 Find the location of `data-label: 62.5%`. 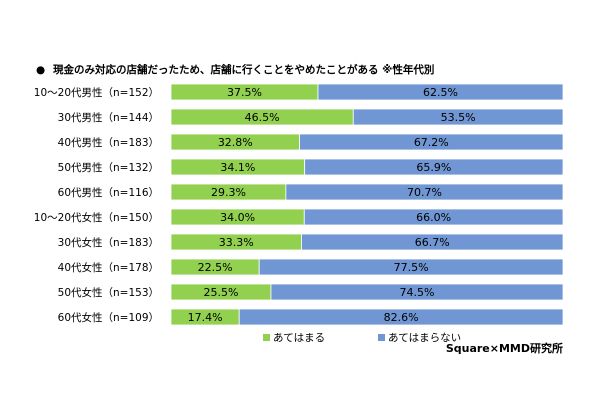

data-label: 62.5% is located at coordinates (440, 92).